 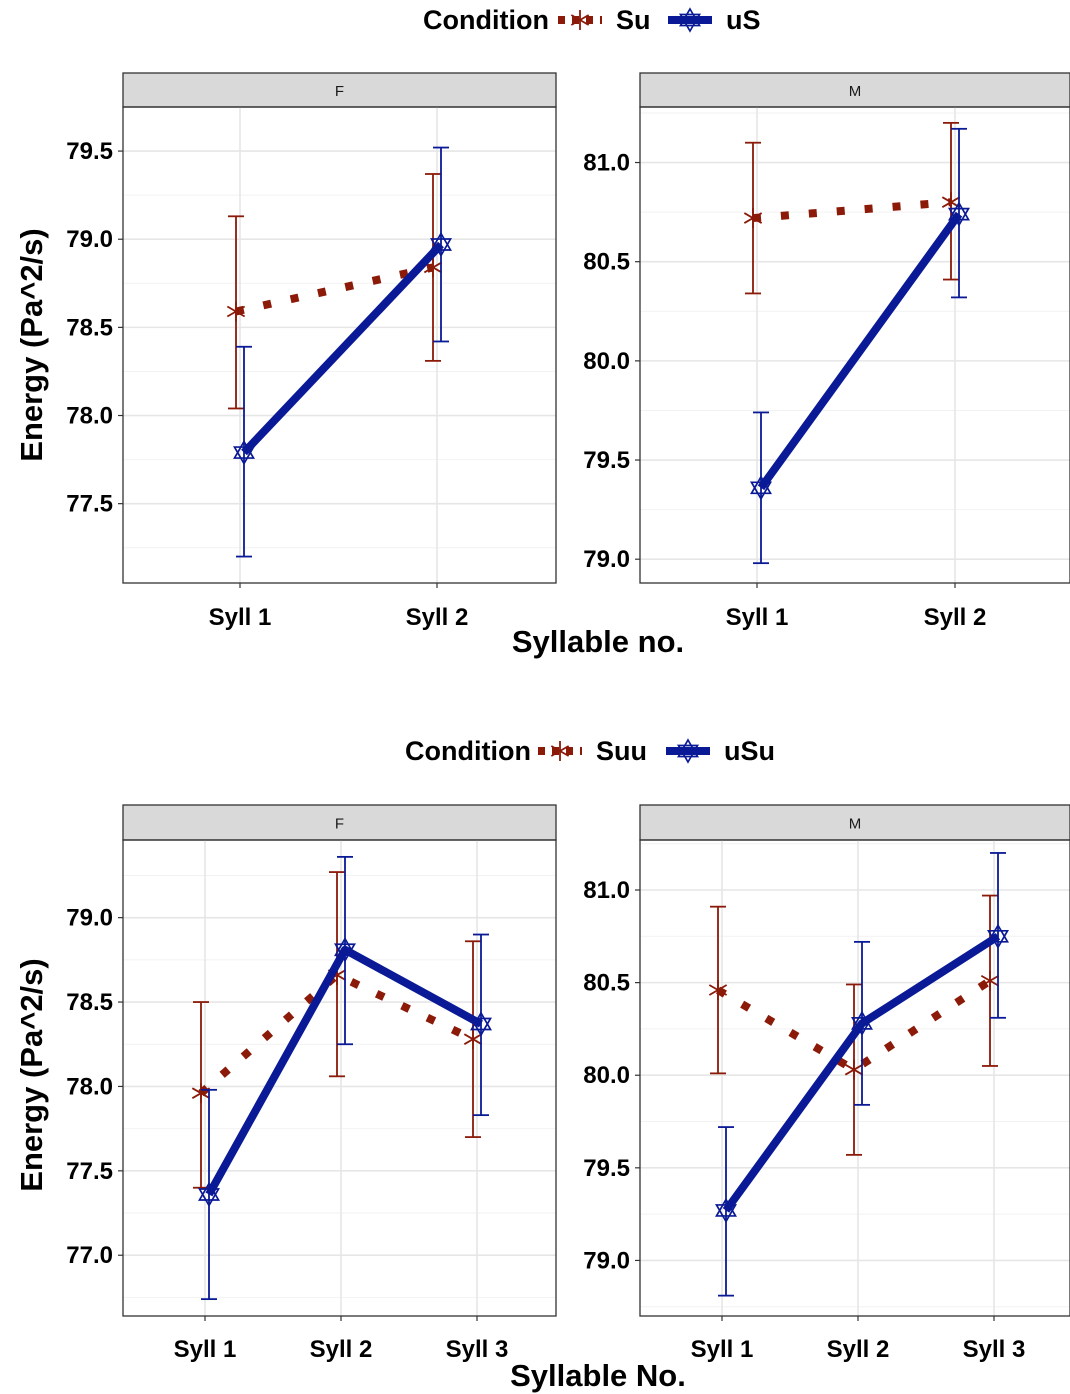 I want to click on legend-label: uSu, so click(x=749, y=751).